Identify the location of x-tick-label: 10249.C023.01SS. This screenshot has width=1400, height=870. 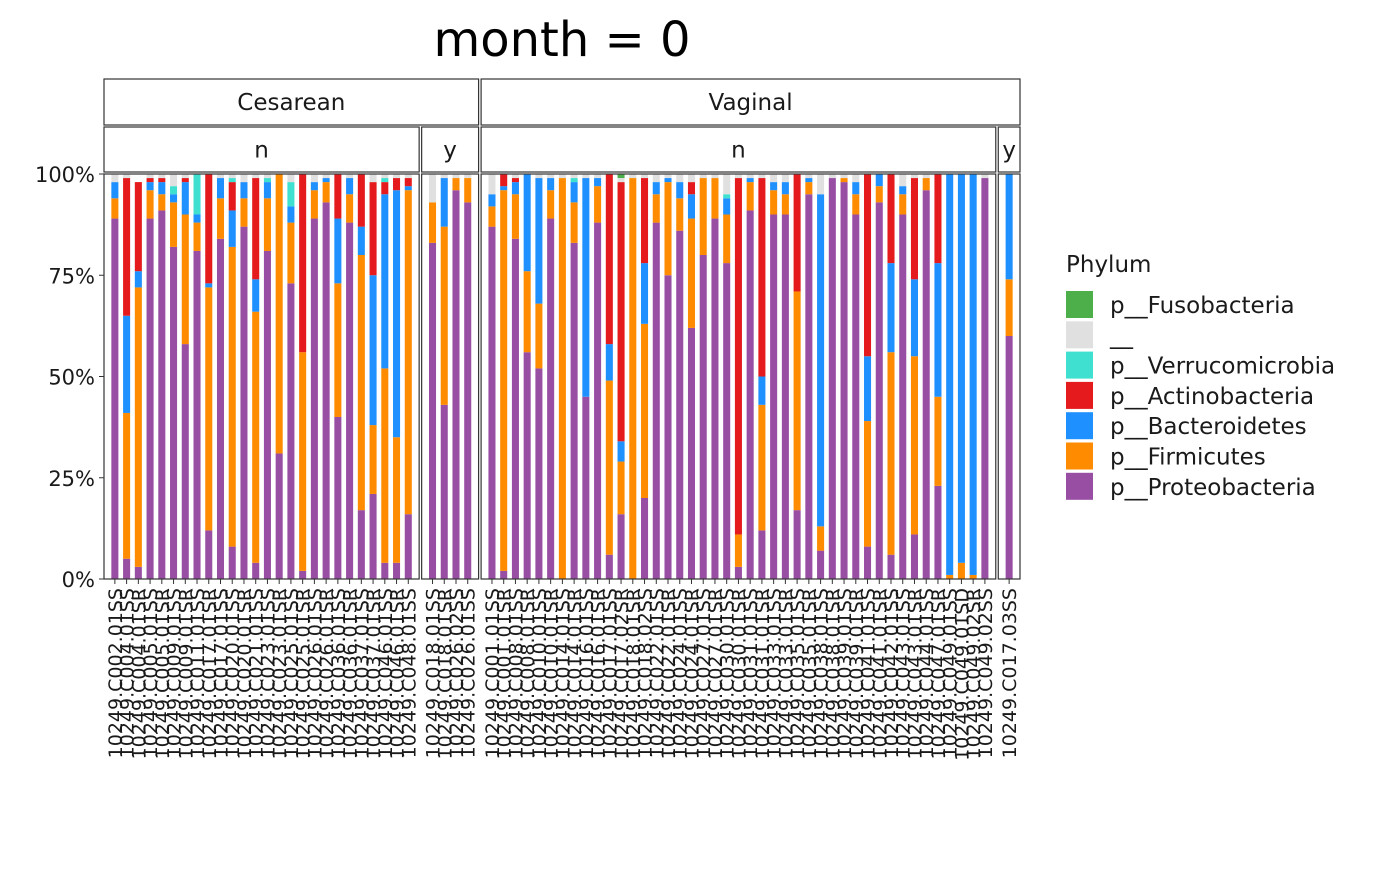
(268, 673).